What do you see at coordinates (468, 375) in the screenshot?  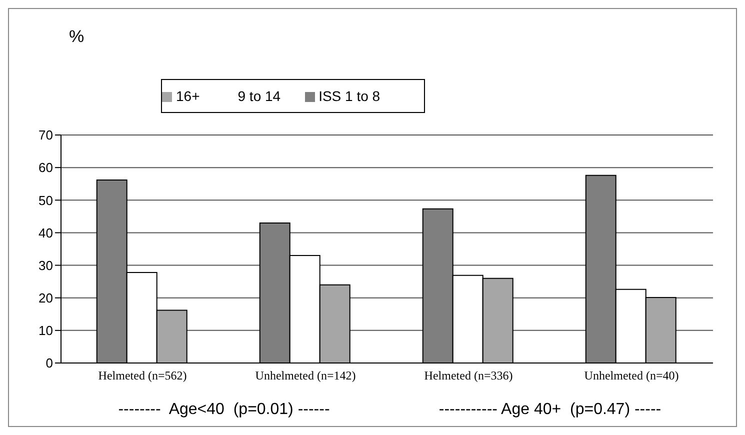 I see `x-tick-label: Helmeted (n=336)` at bounding box center [468, 375].